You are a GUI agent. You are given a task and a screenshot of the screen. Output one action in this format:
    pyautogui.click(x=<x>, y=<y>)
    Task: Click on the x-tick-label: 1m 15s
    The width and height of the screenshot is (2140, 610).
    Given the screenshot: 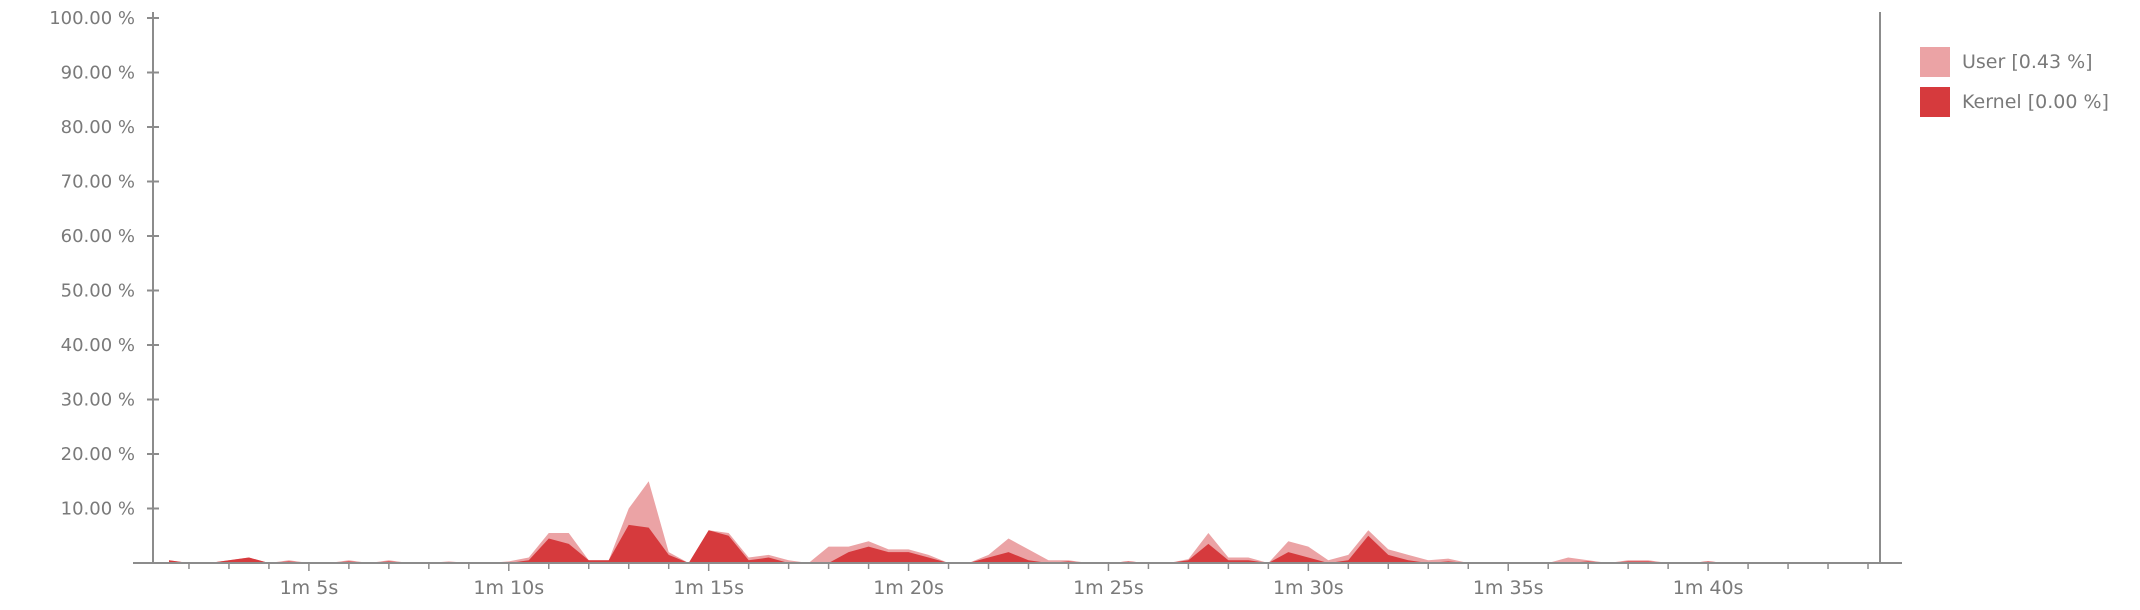 What is the action you would take?
    pyautogui.click(x=708, y=588)
    